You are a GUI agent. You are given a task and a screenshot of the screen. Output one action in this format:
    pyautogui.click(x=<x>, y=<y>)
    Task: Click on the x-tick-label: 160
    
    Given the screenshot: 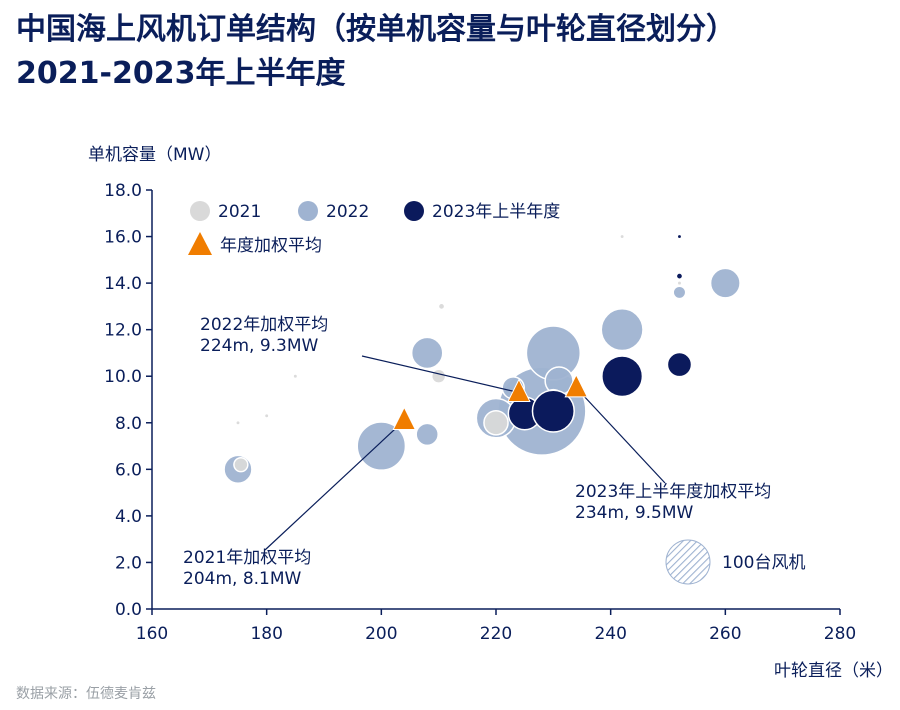 What is the action you would take?
    pyautogui.click(x=152, y=634)
    